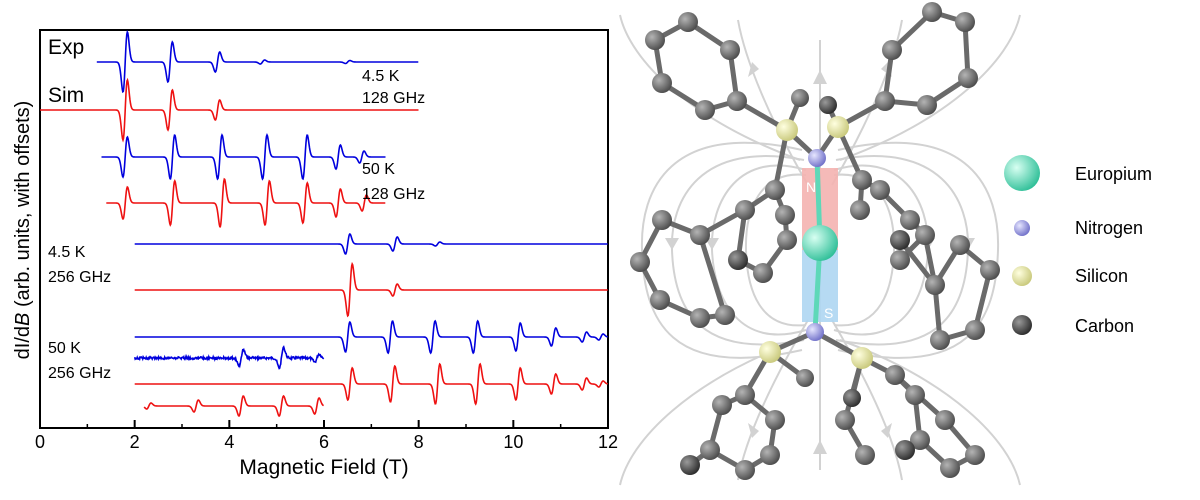 This screenshot has height=500, width=1200. I want to click on annotation-4.5K-256GHz: 4.5 K 256 GHz, so click(79, 265).